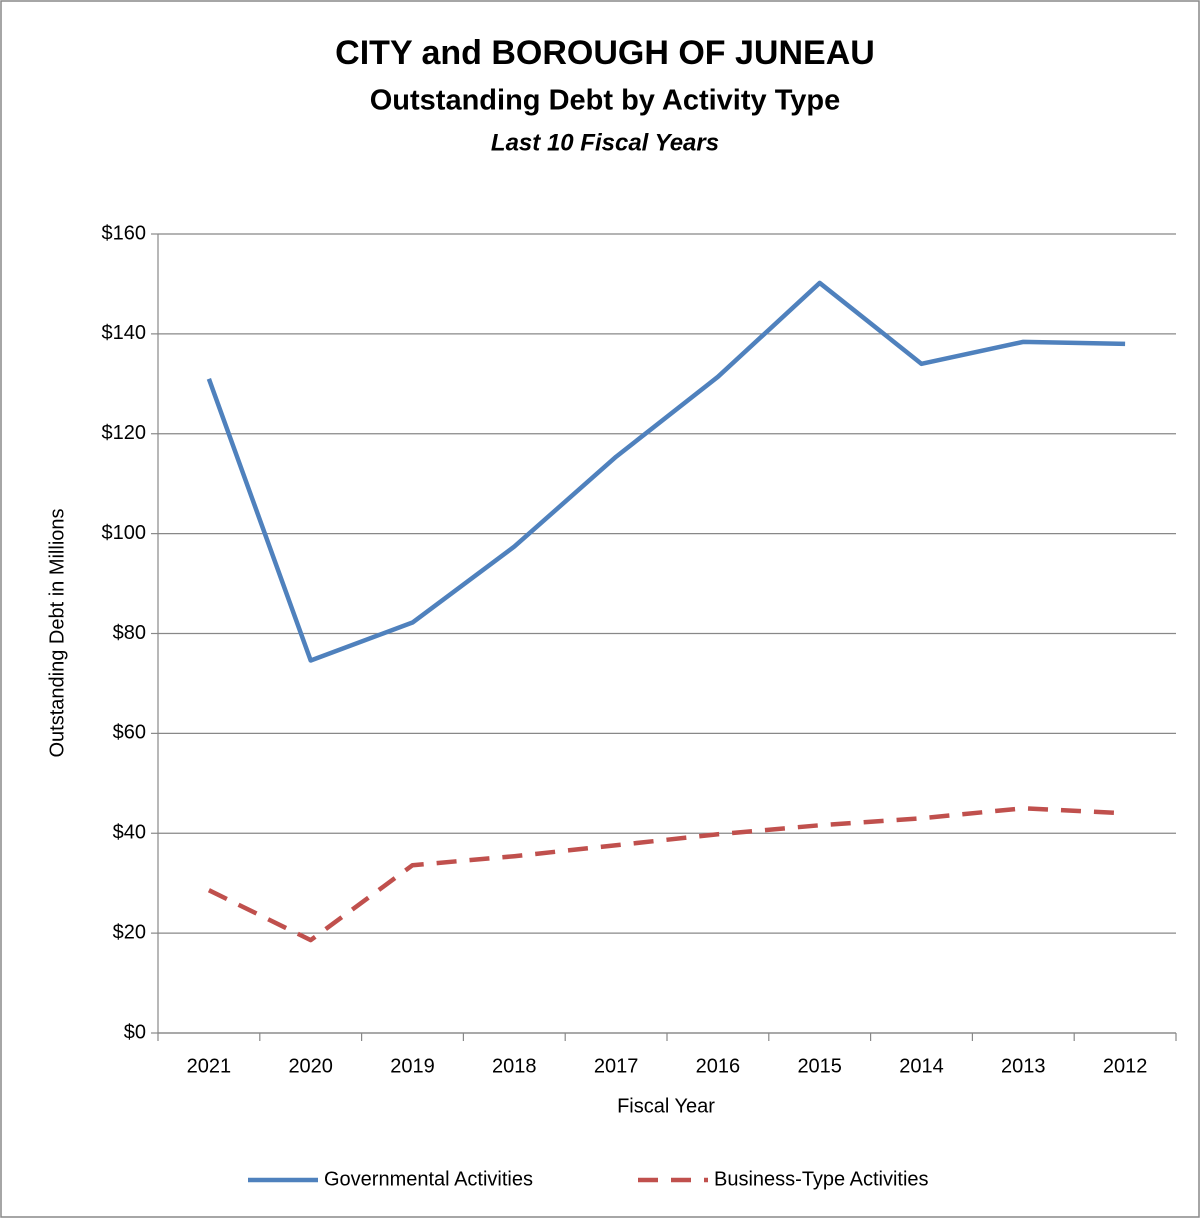 Image resolution: width=1201 pixels, height=1218 pixels. I want to click on x-tick-label: 2020, so click(310, 1066).